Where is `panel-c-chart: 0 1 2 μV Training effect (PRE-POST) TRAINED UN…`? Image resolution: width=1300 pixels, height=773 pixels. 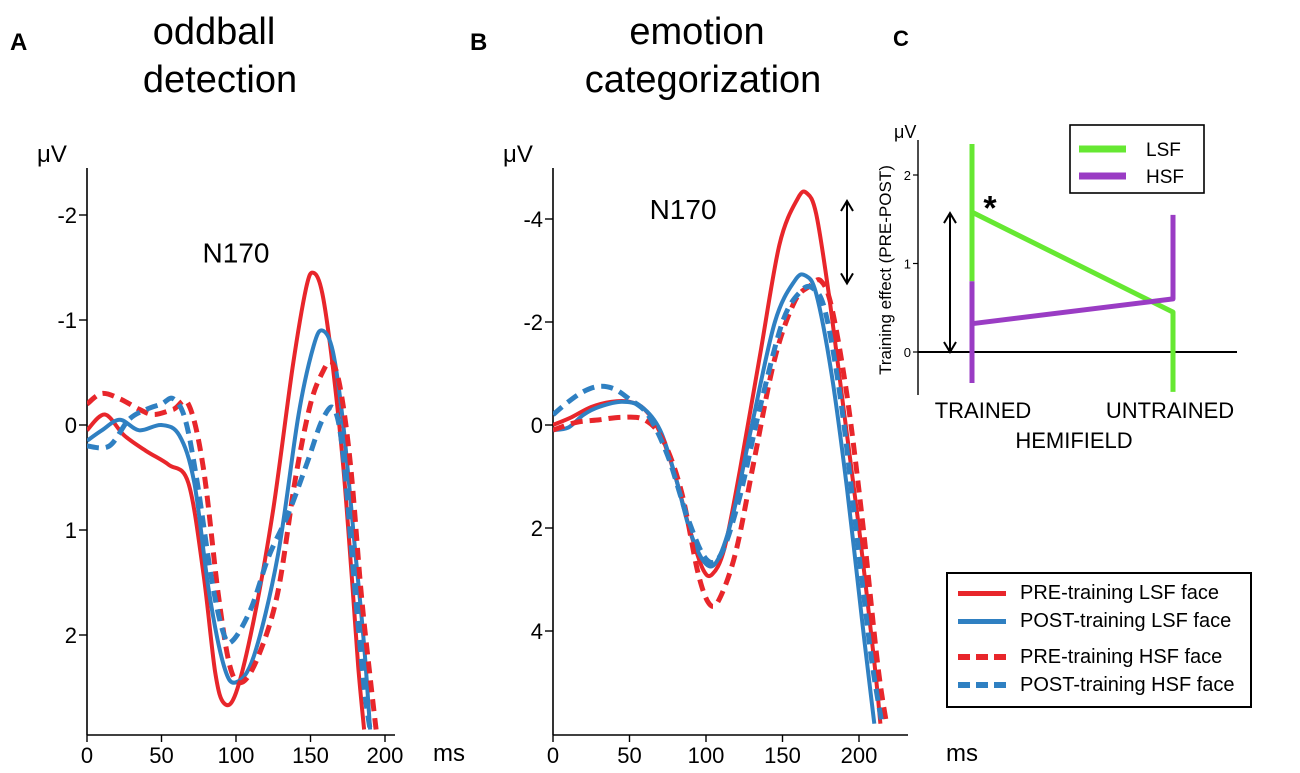 panel-c-chart: 0 1 2 μV Training effect (PRE-POST) TRAINED UN… is located at coordinates (1056, 287).